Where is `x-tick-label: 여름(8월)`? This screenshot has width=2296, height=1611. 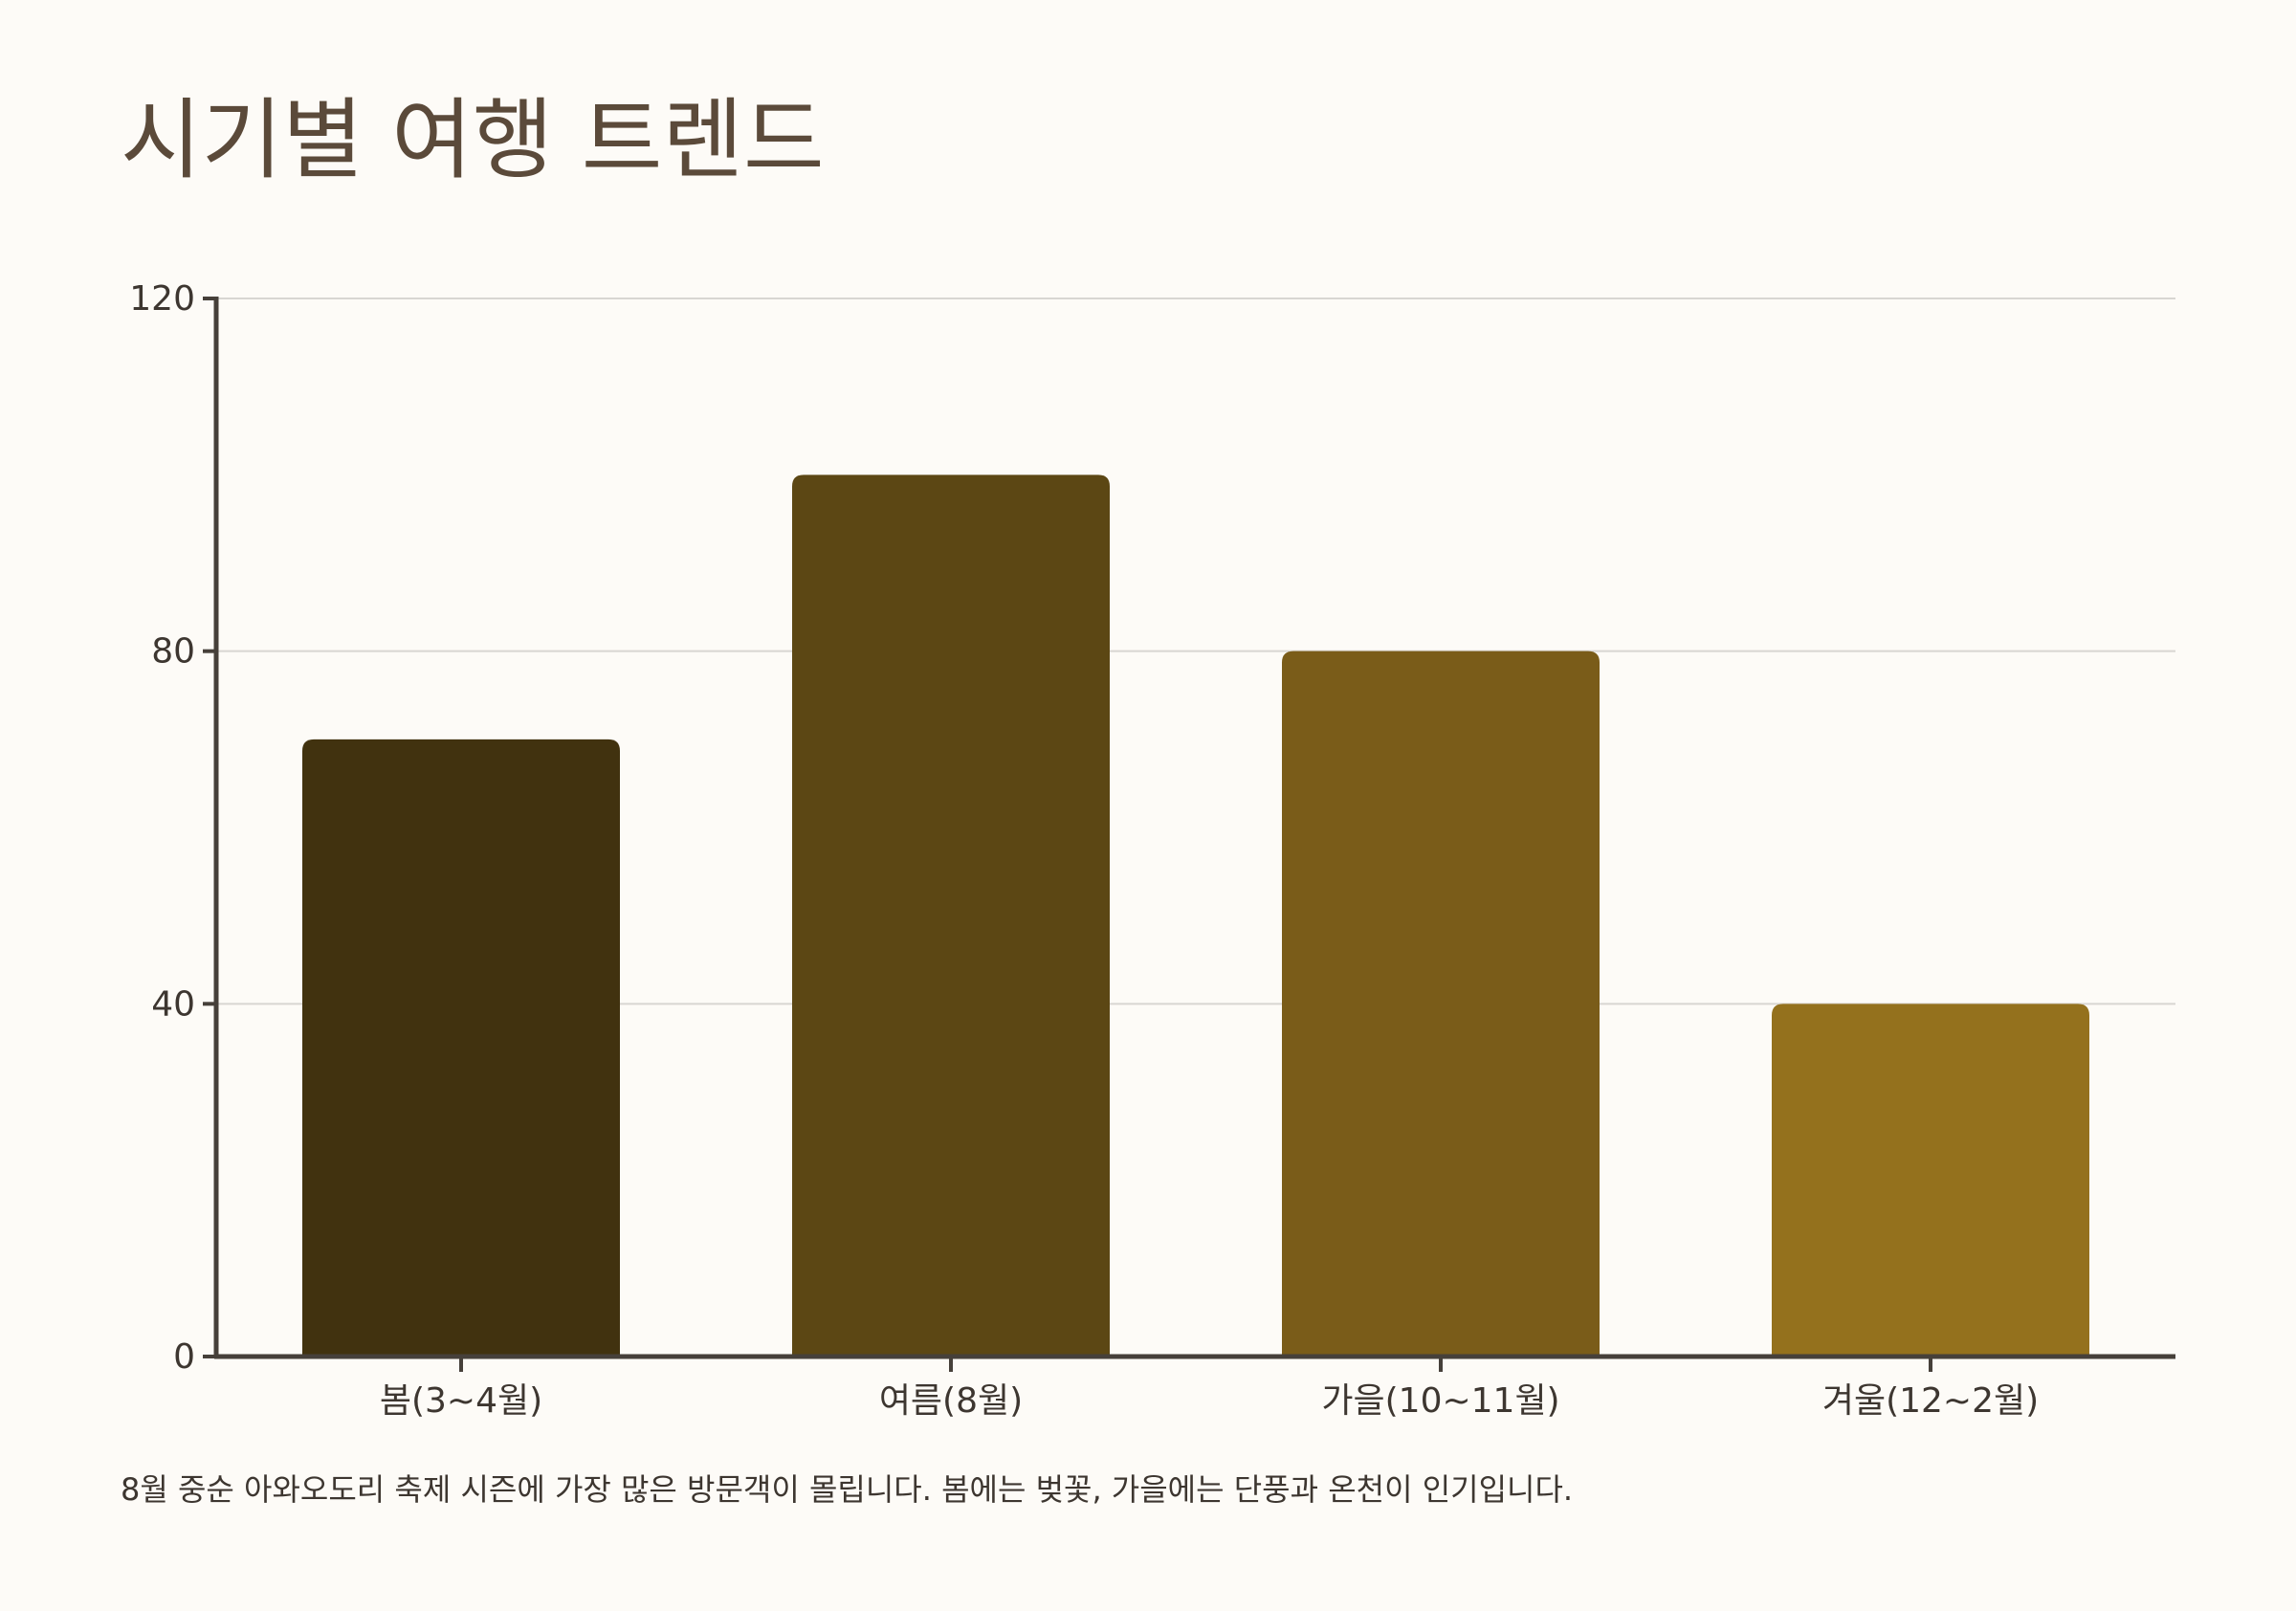 x-tick-label: 여름(8월) is located at coordinates (951, 1401).